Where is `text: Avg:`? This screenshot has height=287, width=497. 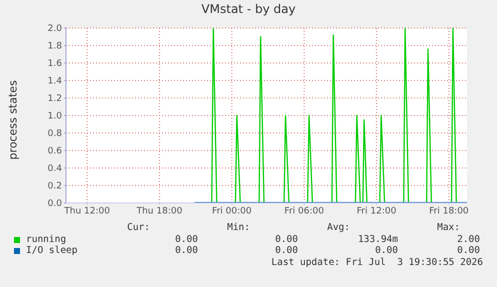 text: Avg: is located at coordinates (338, 227).